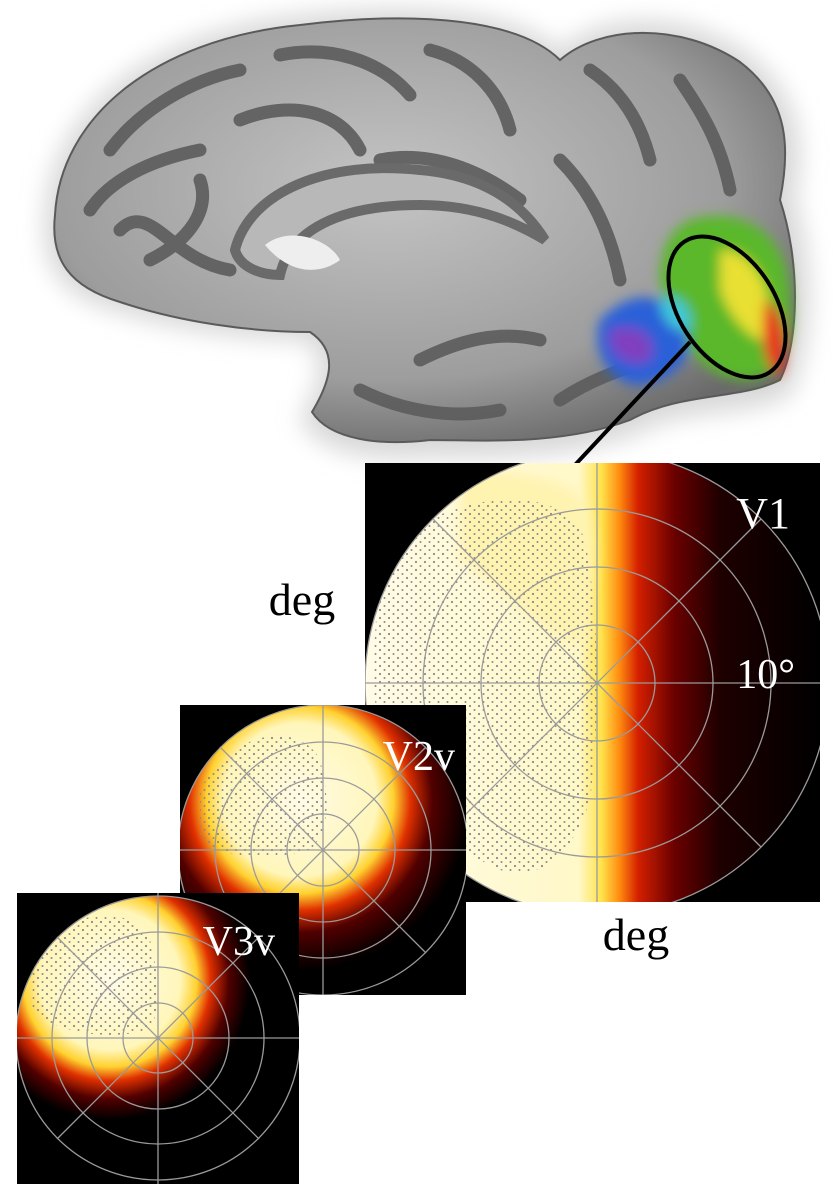  Describe the element at coordinates (763, 513) in the screenshot. I see `panel-label: V1` at that location.